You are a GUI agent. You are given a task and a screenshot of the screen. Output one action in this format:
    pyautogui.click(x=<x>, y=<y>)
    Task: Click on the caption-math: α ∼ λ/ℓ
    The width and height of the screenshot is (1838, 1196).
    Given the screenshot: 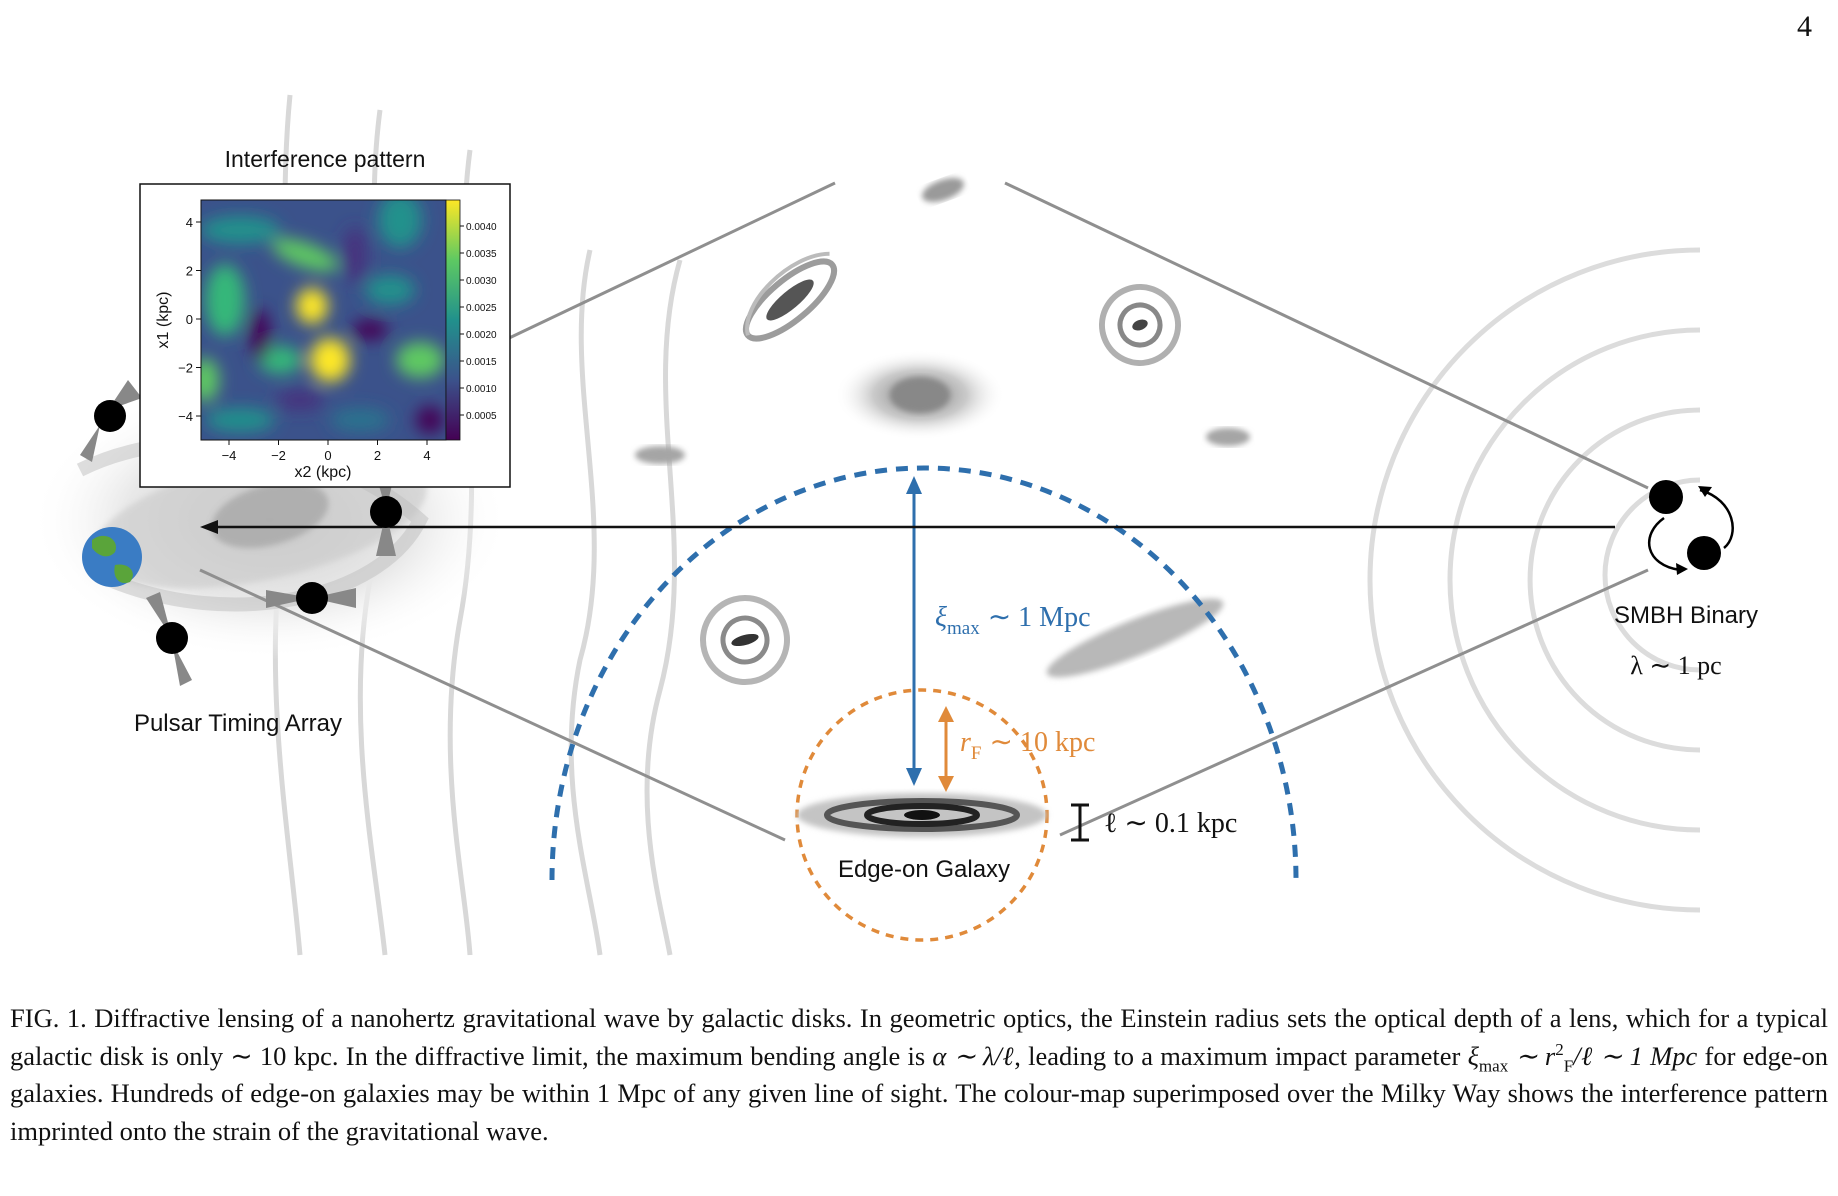 What is the action you would take?
    pyautogui.click(x=973, y=1055)
    